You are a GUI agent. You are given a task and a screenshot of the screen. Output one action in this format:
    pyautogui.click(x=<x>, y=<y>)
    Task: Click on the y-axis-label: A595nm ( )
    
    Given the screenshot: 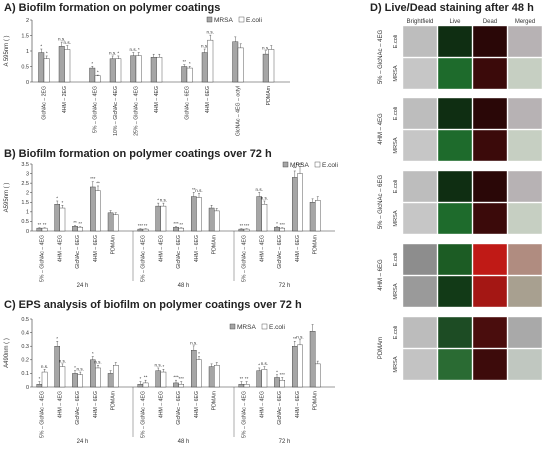 What is the action you would take?
    pyautogui.click(x=7, y=198)
    